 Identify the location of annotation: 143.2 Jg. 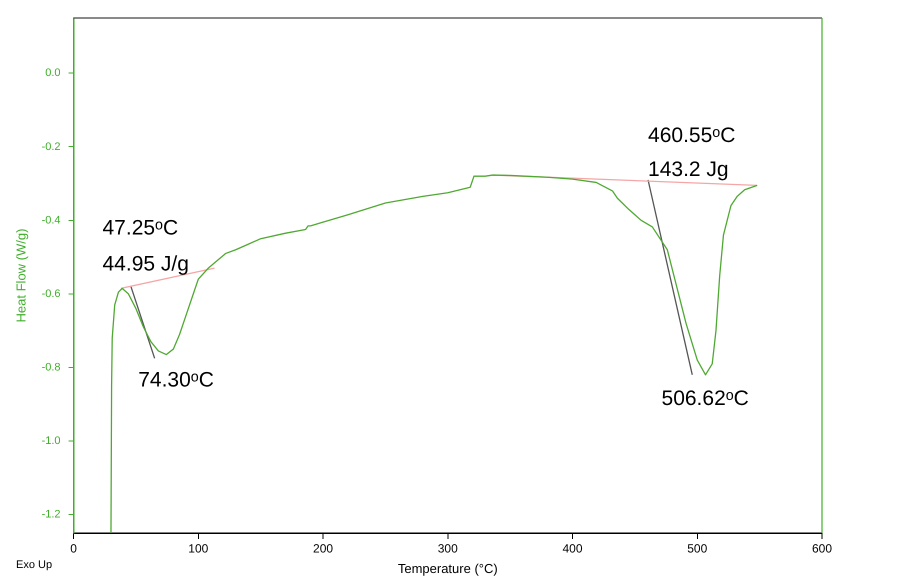
(688, 169).